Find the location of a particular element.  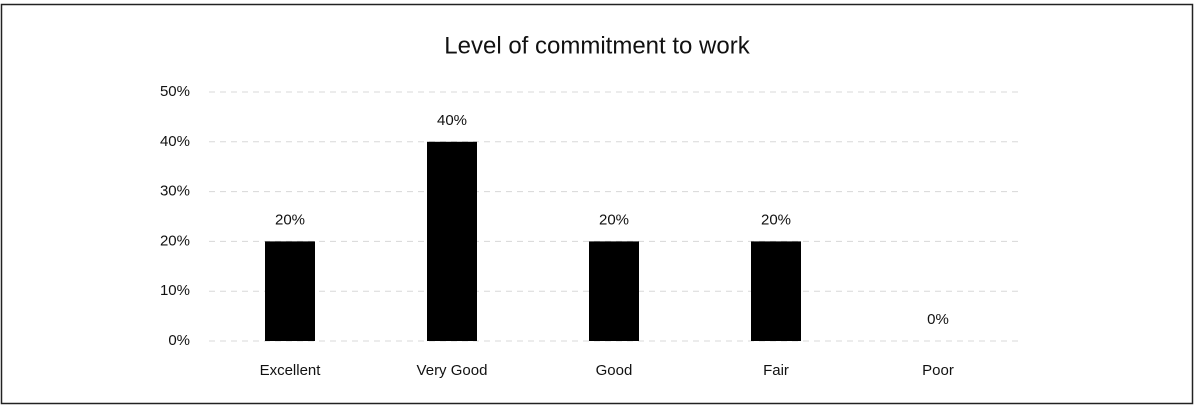

x-tick-label: Very Good is located at coordinates (452, 370).